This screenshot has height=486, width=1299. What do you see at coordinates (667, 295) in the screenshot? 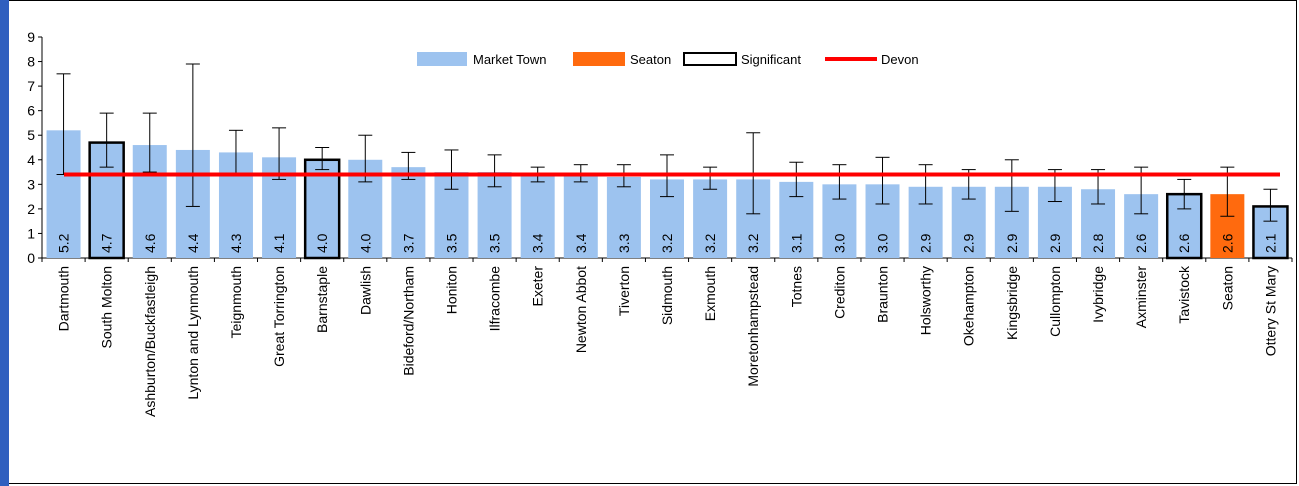
I see `category-label: Sidmouth` at bounding box center [667, 295].